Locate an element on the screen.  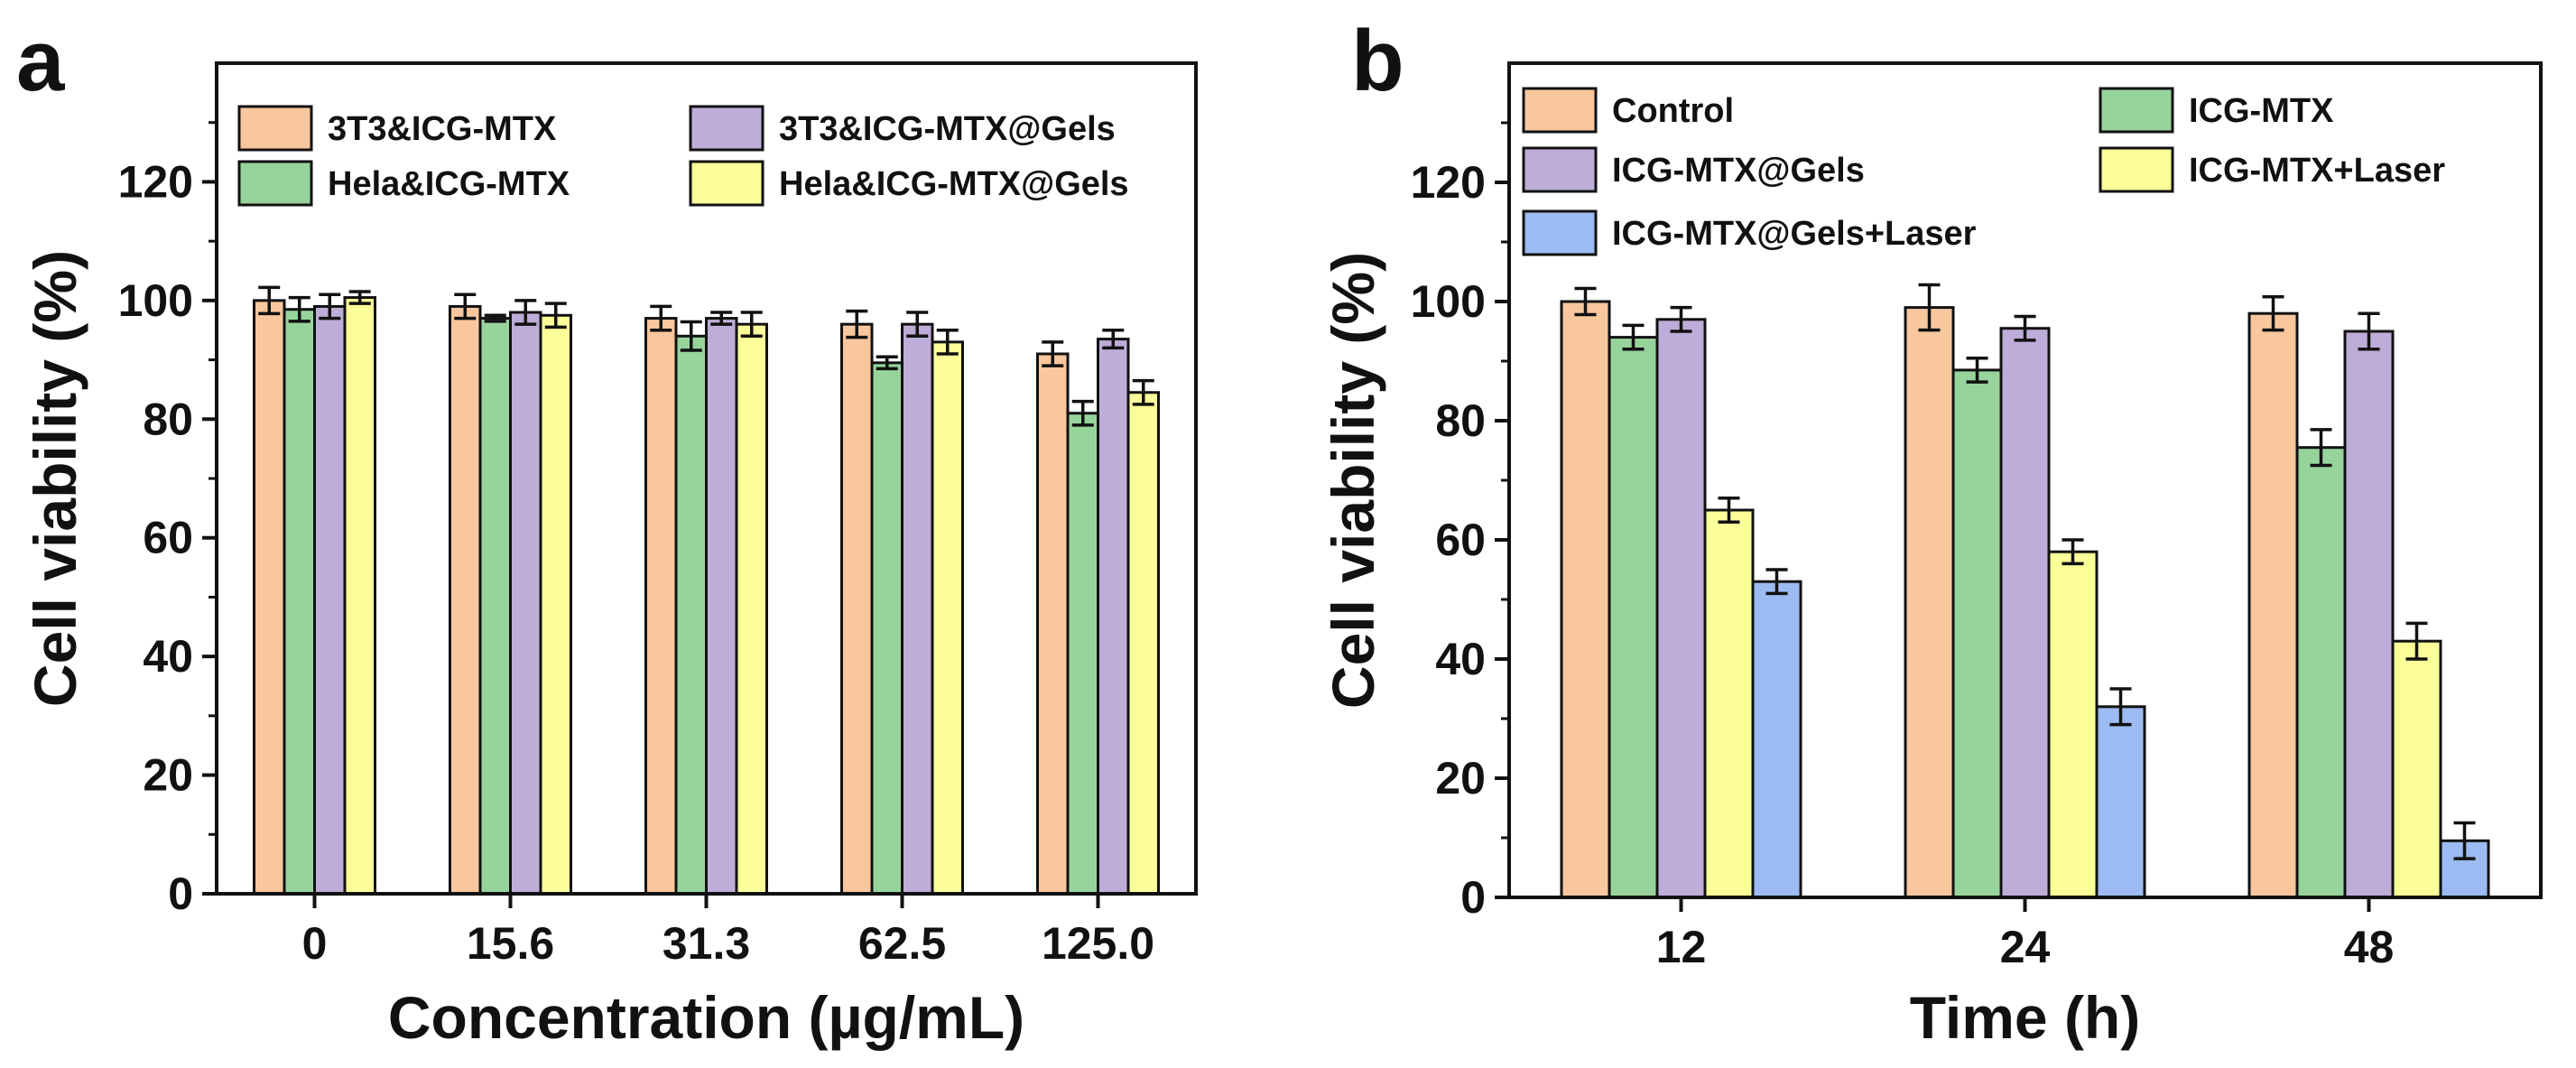
x-tick-label: 24 is located at coordinates (2025, 947).